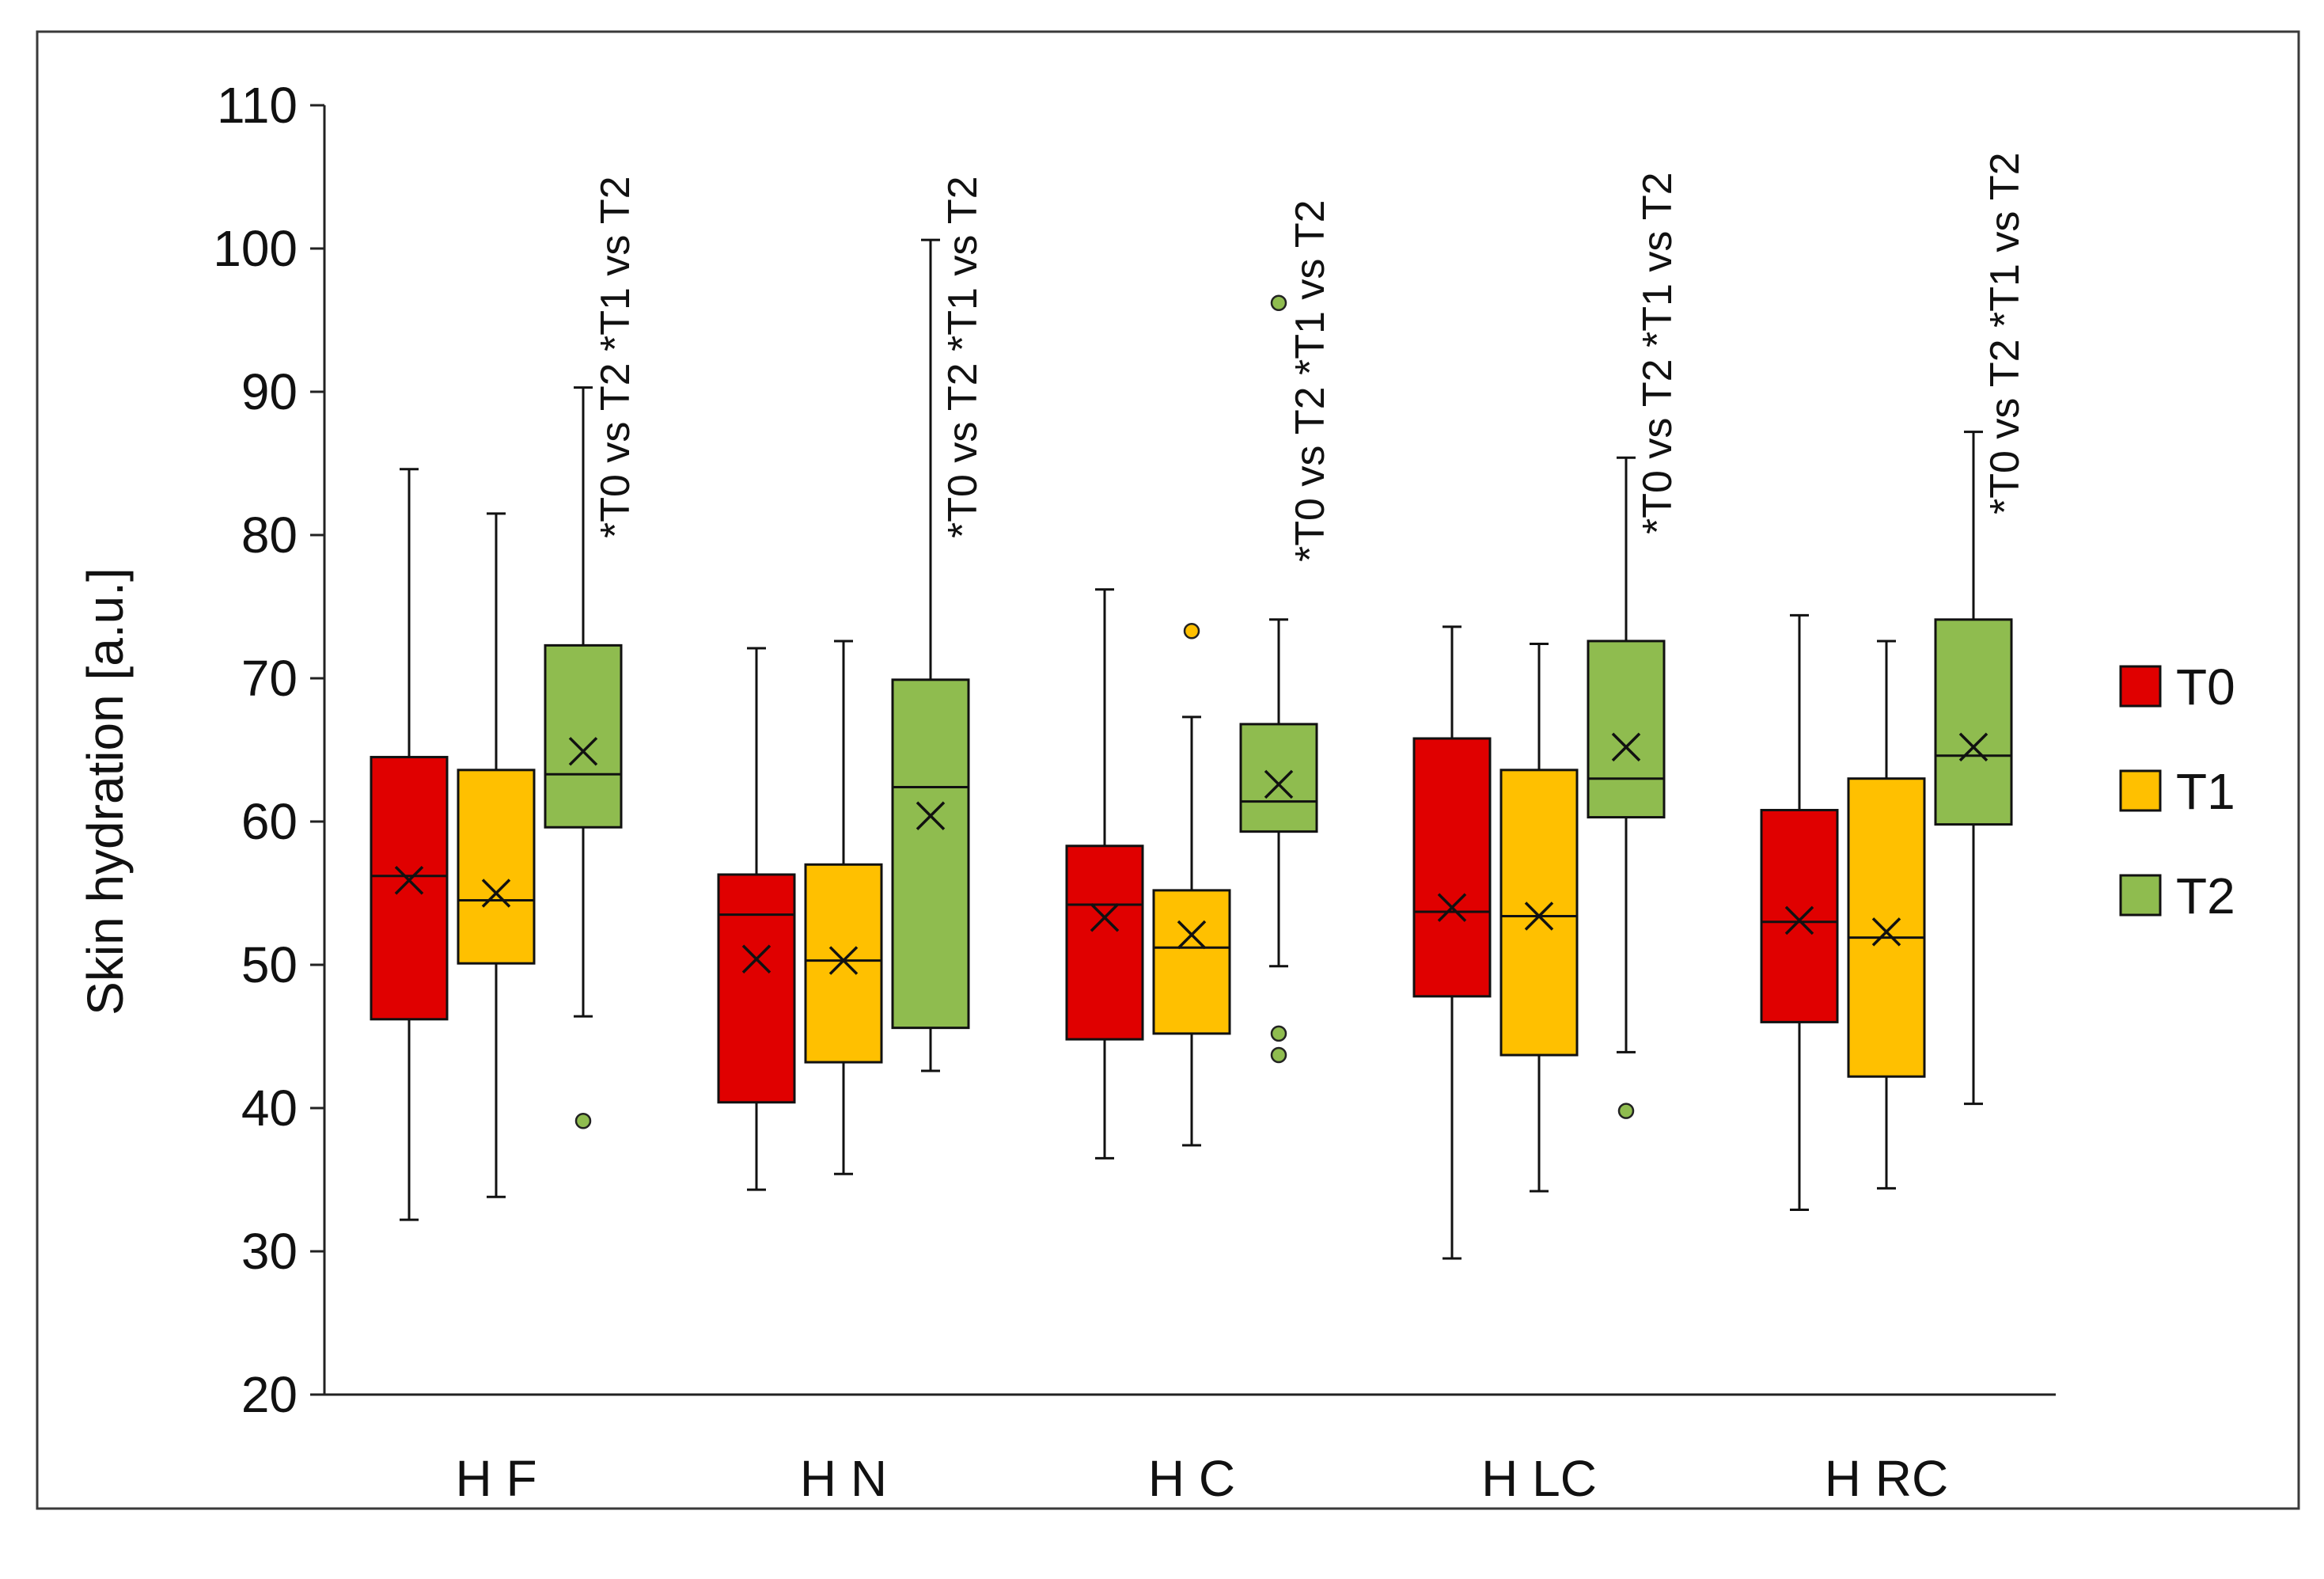 The height and width of the screenshot is (1579, 2324). What do you see at coordinates (257, 105) in the screenshot?
I see `y-tick-label: 110` at bounding box center [257, 105].